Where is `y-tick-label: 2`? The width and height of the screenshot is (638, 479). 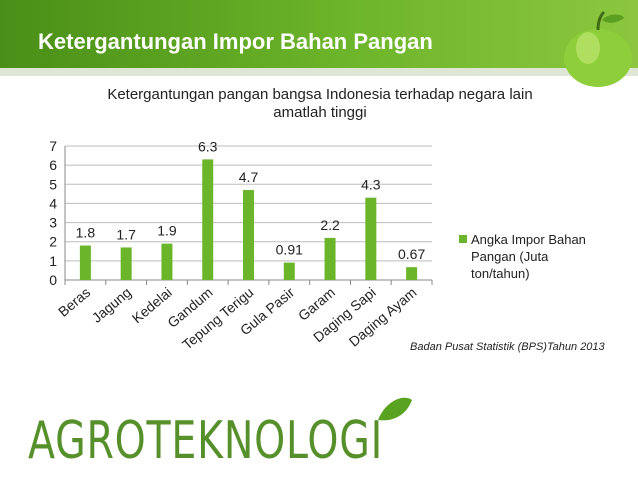
y-tick-label: 2 is located at coordinates (53, 242).